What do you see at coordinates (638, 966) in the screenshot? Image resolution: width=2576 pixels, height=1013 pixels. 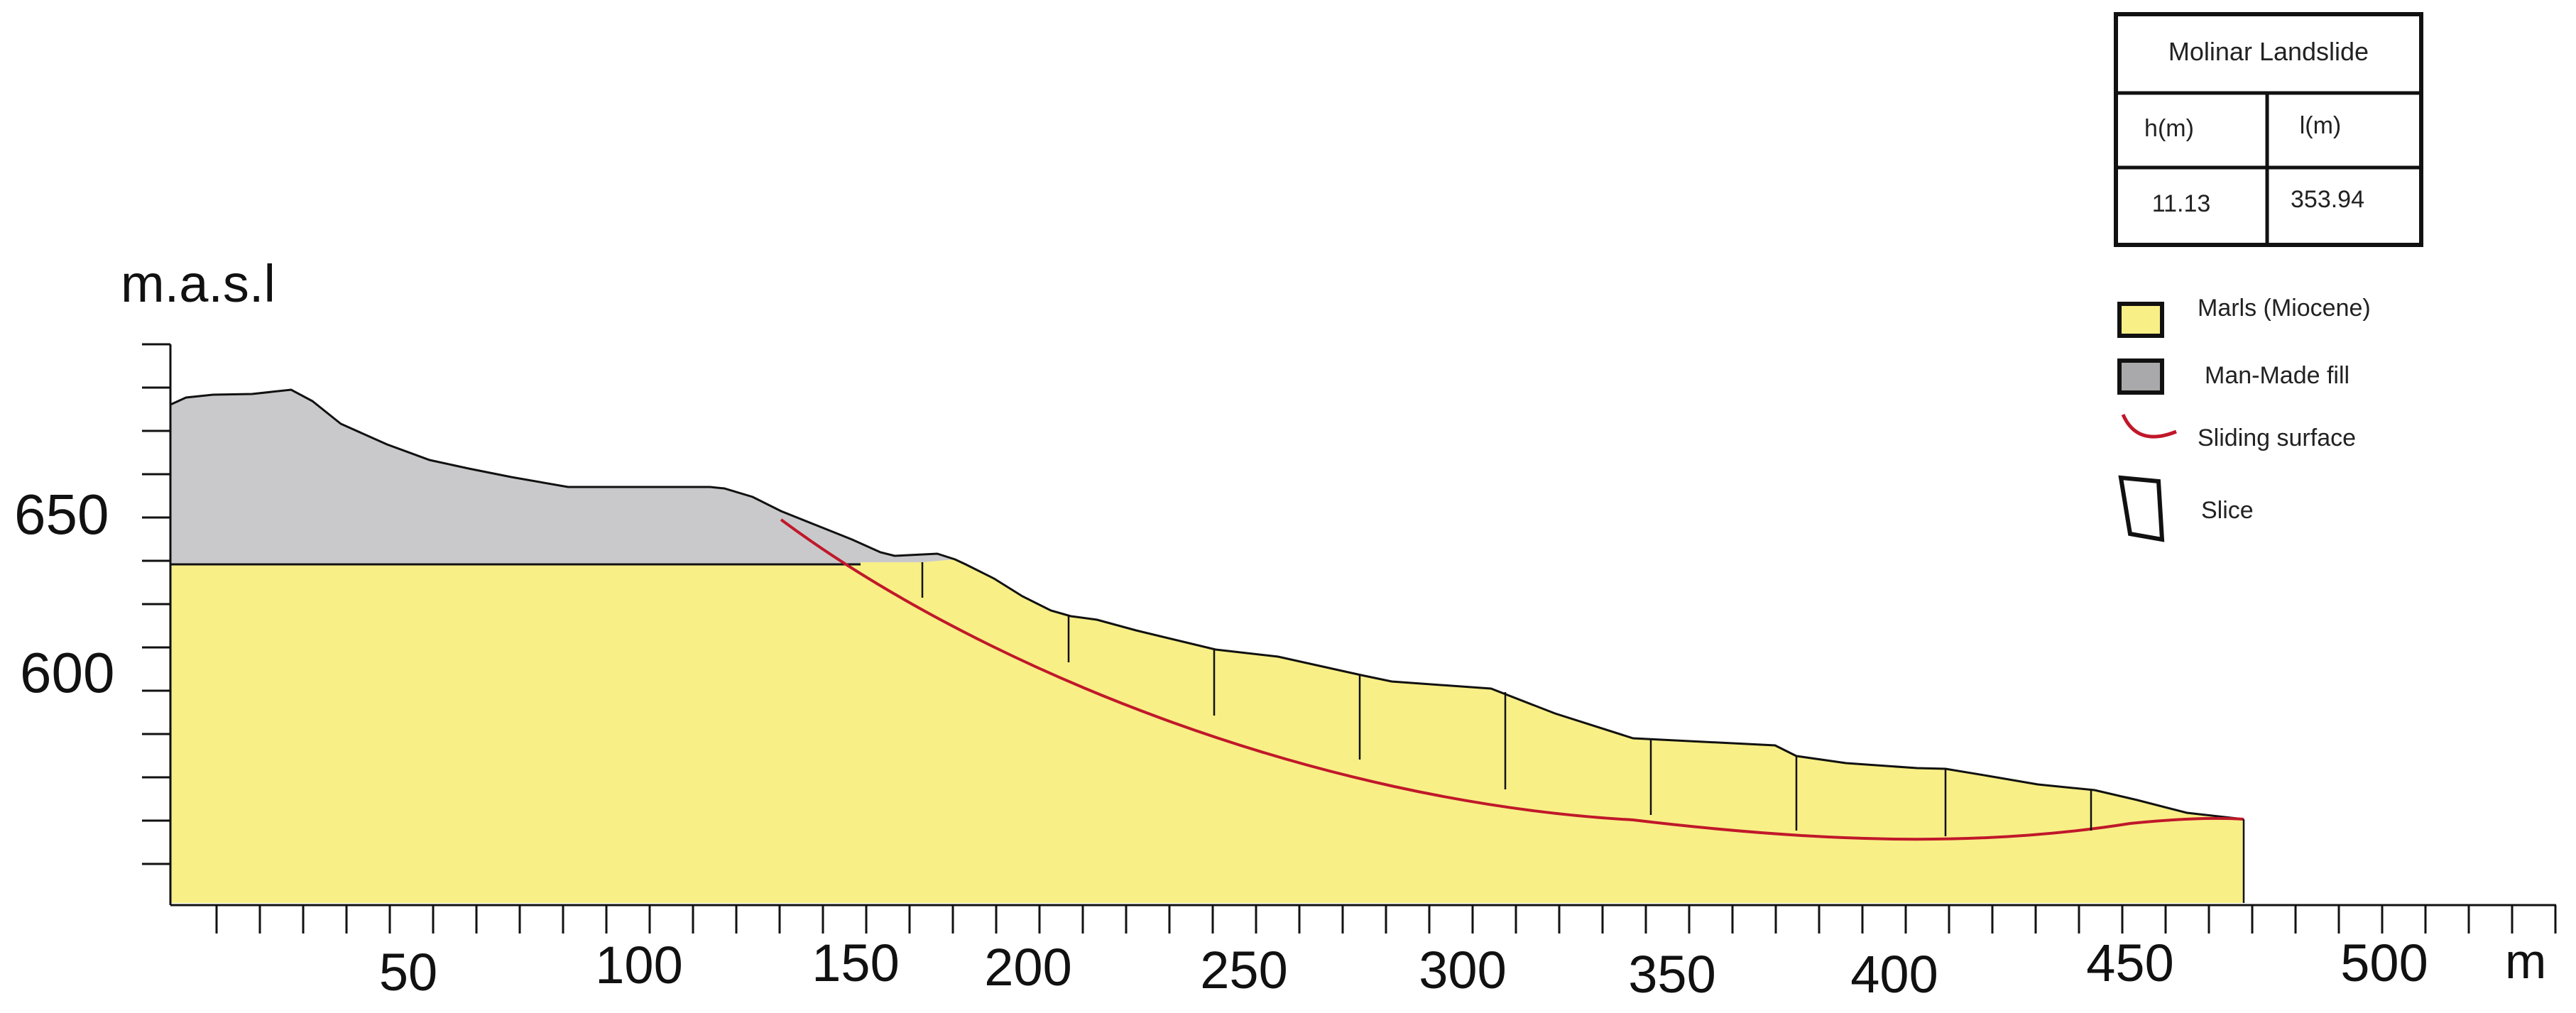 I see `x-tick-label: 100` at bounding box center [638, 966].